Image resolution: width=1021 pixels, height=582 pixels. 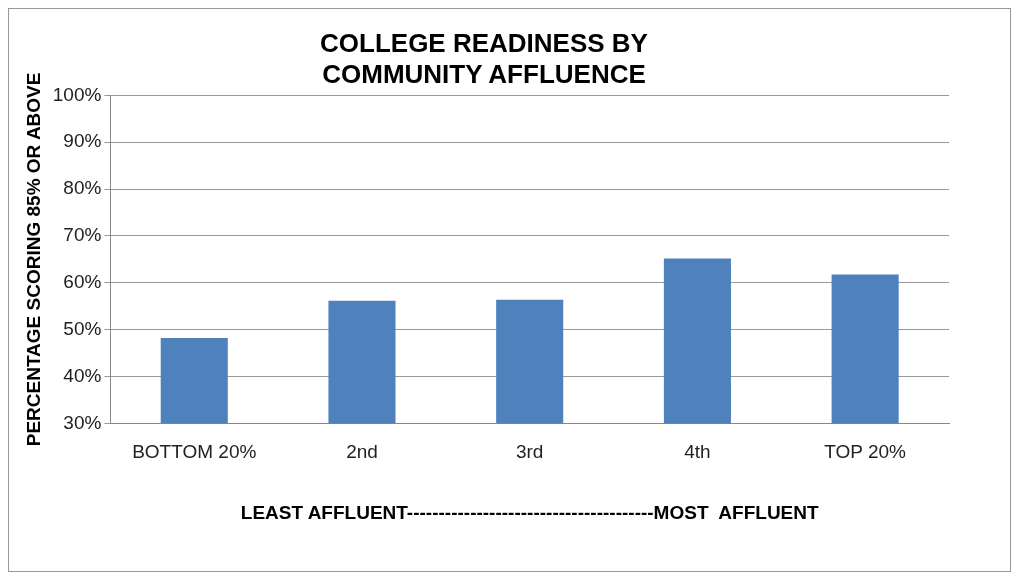 What do you see at coordinates (82, 141) in the screenshot?
I see `y-tick-label: 90%` at bounding box center [82, 141].